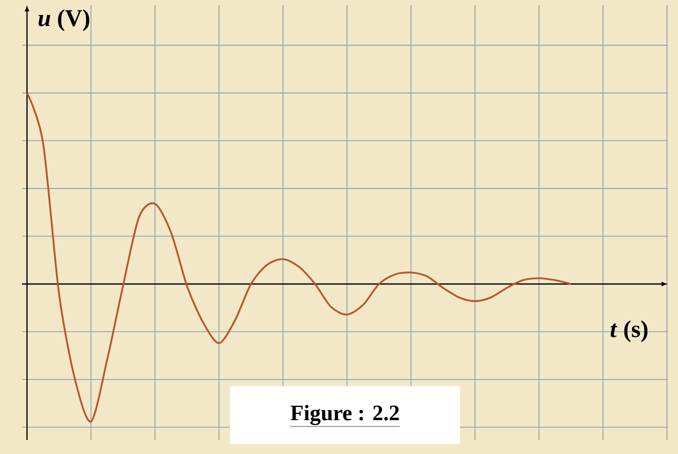 The width and height of the screenshot is (678, 454). Describe the element at coordinates (64, 20) in the screenshot. I see `y-axis-title: u (V)` at that location.